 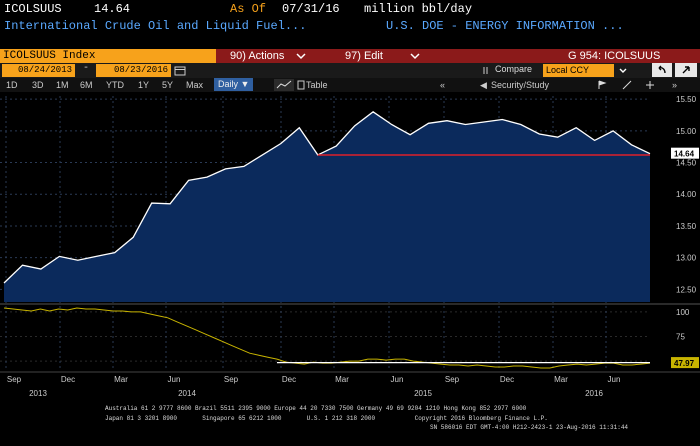 What do you see at coordinates (12, 85) in the screenshot?
I see `range-tab-1d: 1D` at bounding box center [12, 85].